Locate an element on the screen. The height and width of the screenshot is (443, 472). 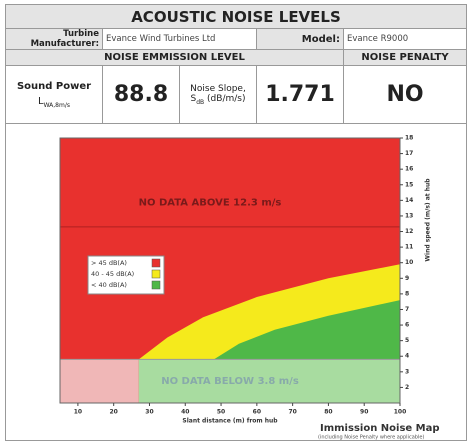
y-tick-label: 6 is located at coordinates (407, 325).